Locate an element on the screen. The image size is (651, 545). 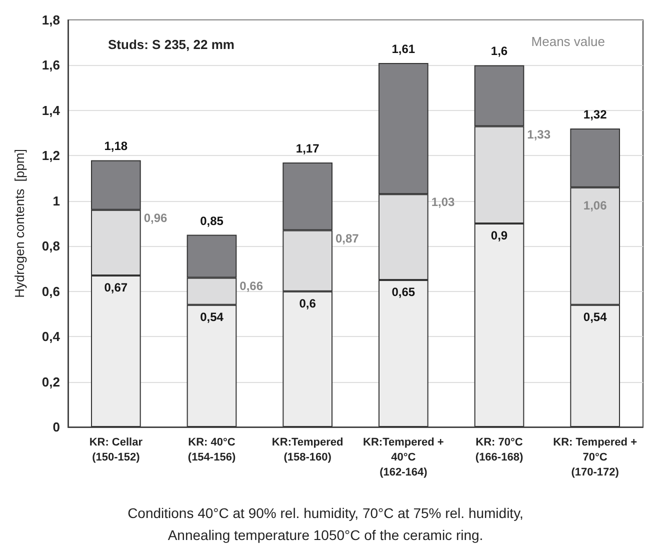
annotation: 0,96 is located at coordinates (156, 217).